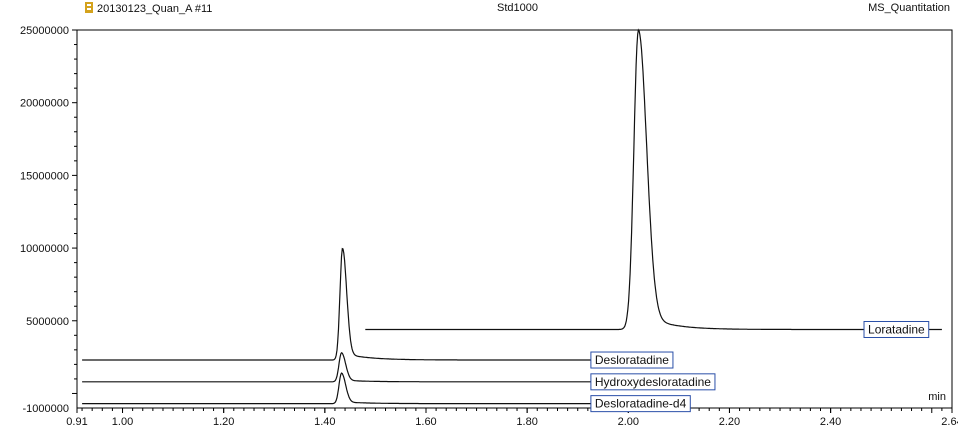 Image resolution: width=958 pixels, height=430 pixels. What do you see at coordinates (517, 8) in the screenshot?
I see `header-sample: Std1000` at bounding box center [517, 8].